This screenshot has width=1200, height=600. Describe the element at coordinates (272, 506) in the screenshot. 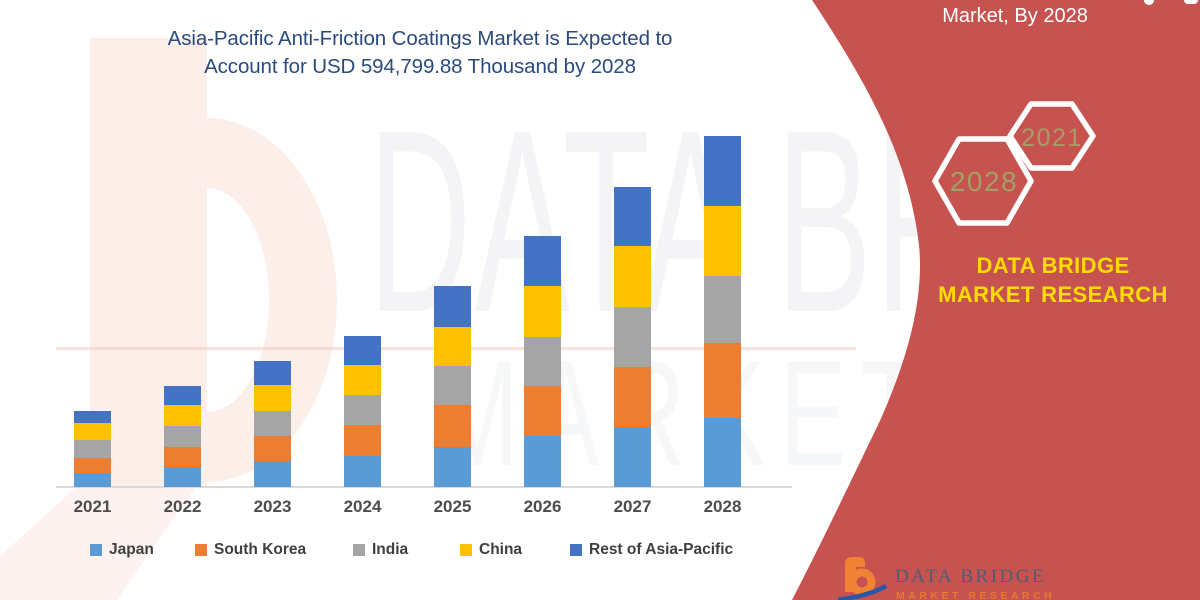

I see `x-axis-label-2023: 2023` at that location.